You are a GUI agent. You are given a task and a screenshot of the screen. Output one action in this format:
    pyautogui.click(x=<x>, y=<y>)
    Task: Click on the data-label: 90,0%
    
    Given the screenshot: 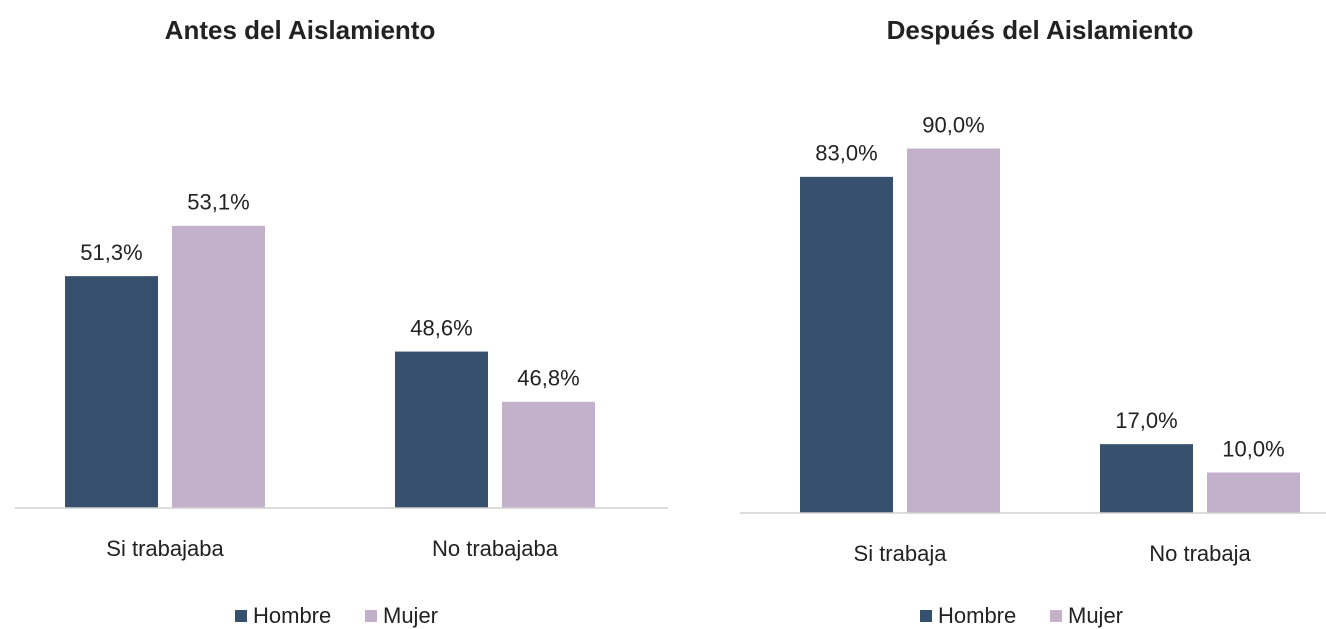 What is the action you would take?
    pyautogui.click(x=953, y=124)
    